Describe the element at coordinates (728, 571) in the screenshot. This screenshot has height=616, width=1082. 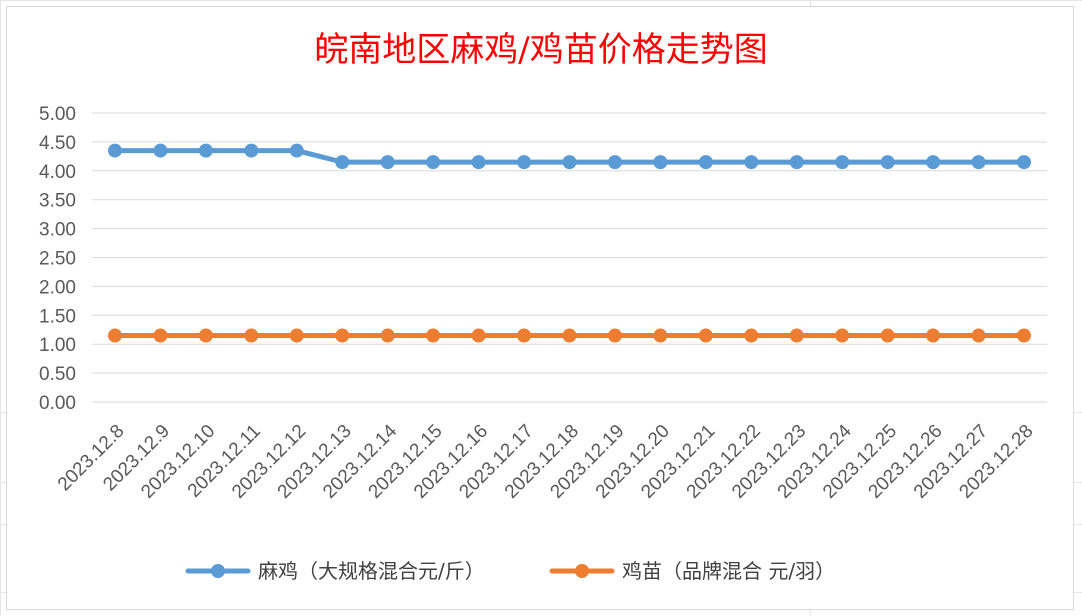
I see `legend-label: 鸡苗（品牌混合 元/羽）` at that location.